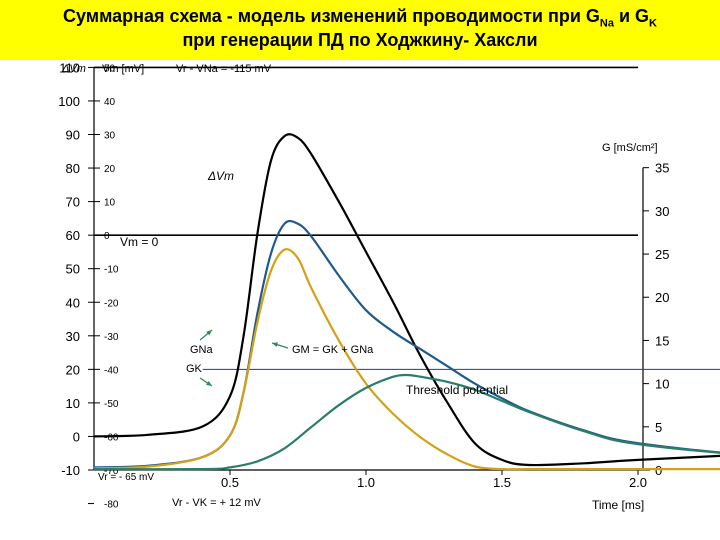  I want to click on x-tick-label: 1.0, so click(366, 482).